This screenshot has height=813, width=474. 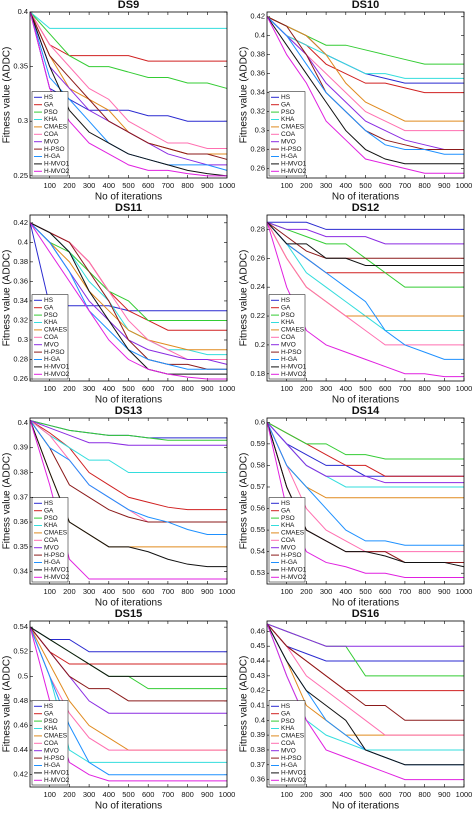 What do you see at coordinates (366, 614) in the screenshot?
I see `chart-title: DS16` at bounding box center [366, 614].